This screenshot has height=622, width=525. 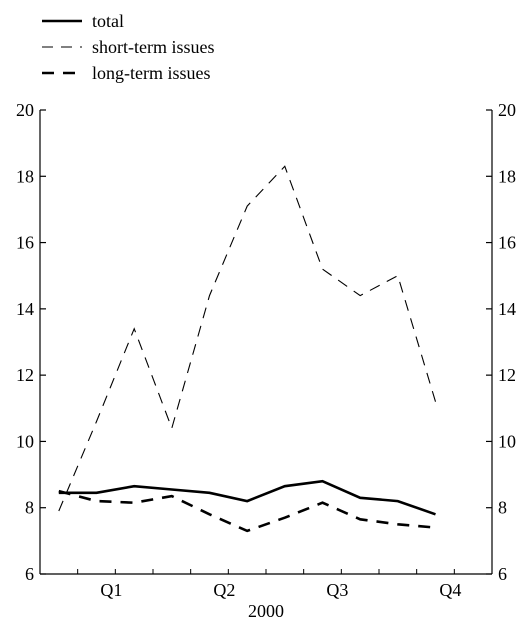 What do you see at coordinates (25, 243) in the screenshot?
I see `y-tick-label-left: 16` at bounding box center [25, 243].